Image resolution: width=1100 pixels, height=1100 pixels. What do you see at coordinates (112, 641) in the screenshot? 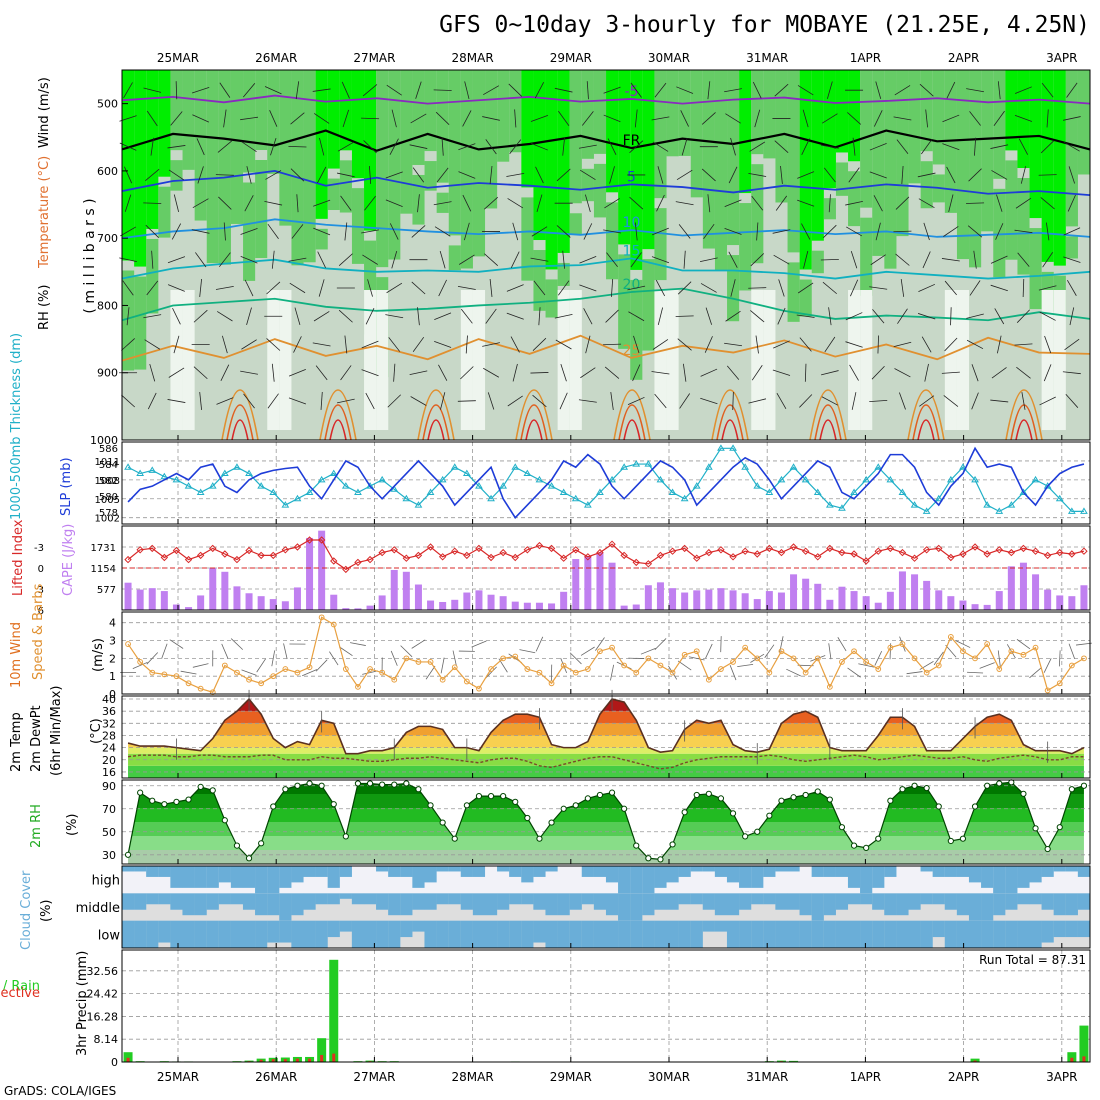
I see `wind-tick-label: 3` at bounding box center [112, 641].